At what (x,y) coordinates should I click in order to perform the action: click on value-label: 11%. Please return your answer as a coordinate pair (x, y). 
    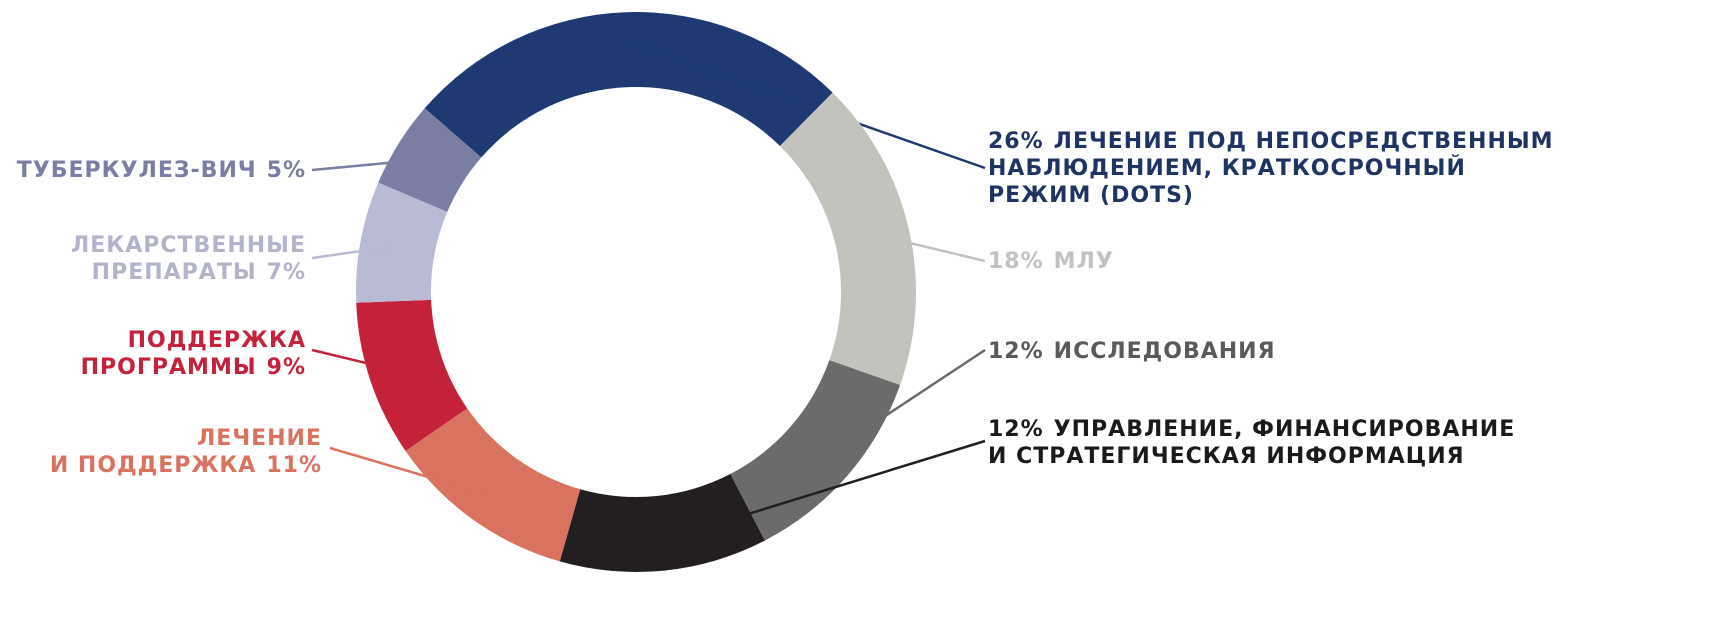
    Looking at the image, I should click on (294, 465).